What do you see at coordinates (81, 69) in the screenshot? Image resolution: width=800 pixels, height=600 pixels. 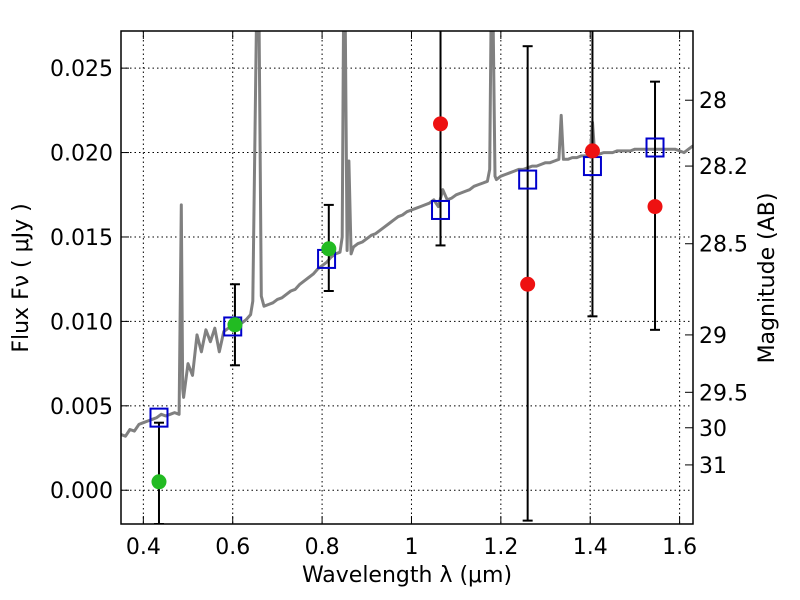 I see `y-tick-label: 0.025` at bounding box center [81, 69].